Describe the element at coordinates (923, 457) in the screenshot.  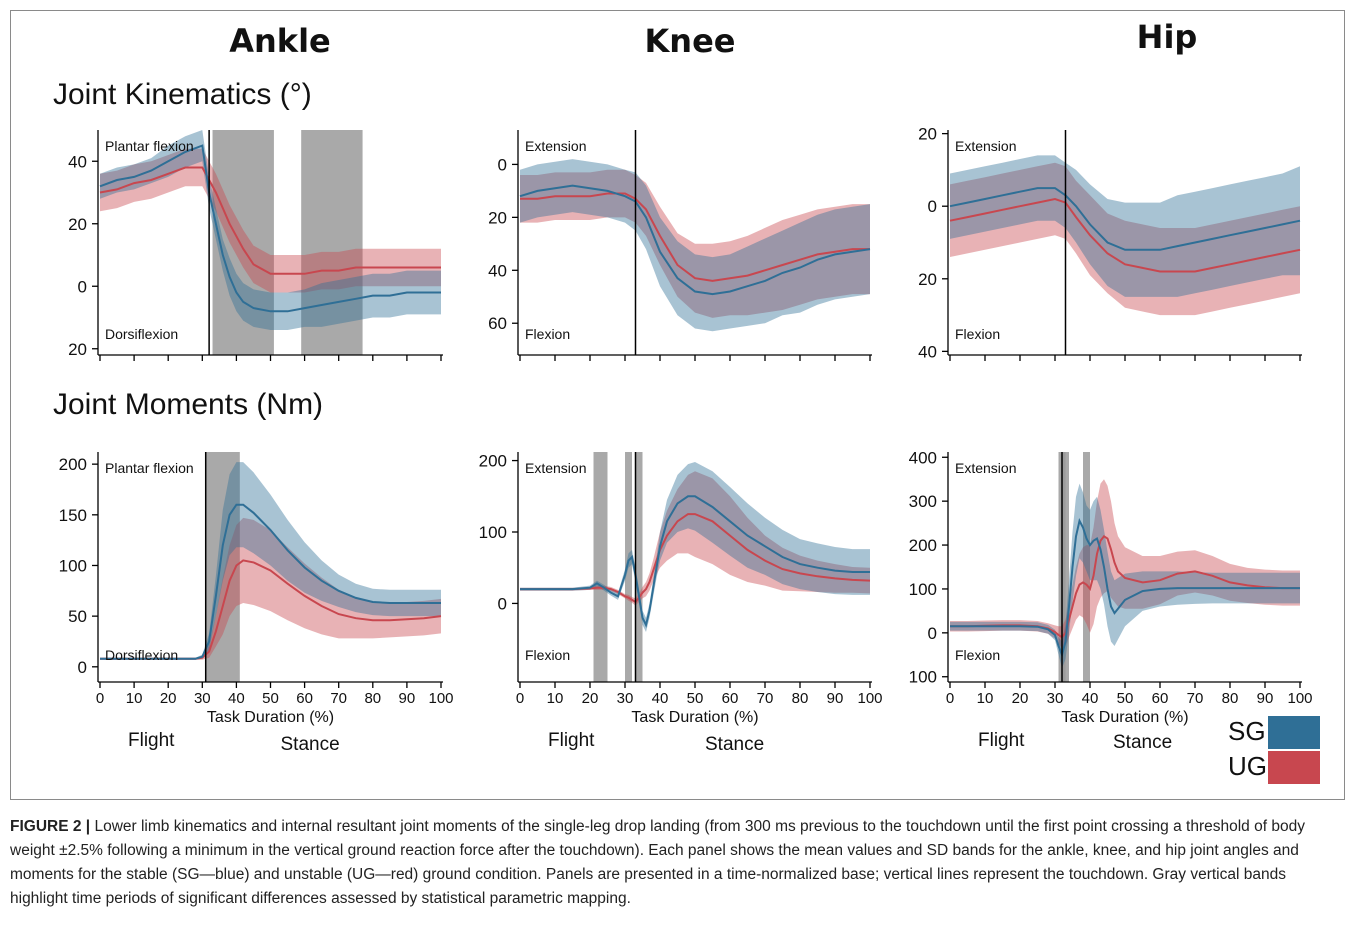
I see `y-tick-label: 400` at that location.